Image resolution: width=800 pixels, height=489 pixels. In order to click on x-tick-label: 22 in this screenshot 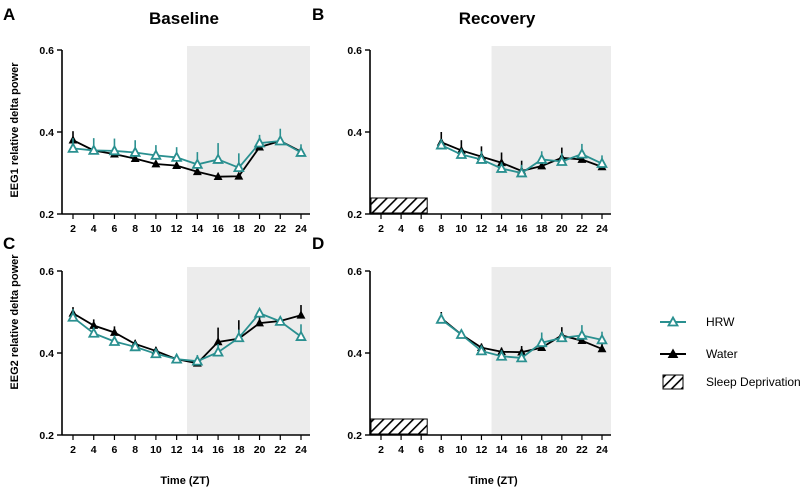, I will do `click(280, 450)`.